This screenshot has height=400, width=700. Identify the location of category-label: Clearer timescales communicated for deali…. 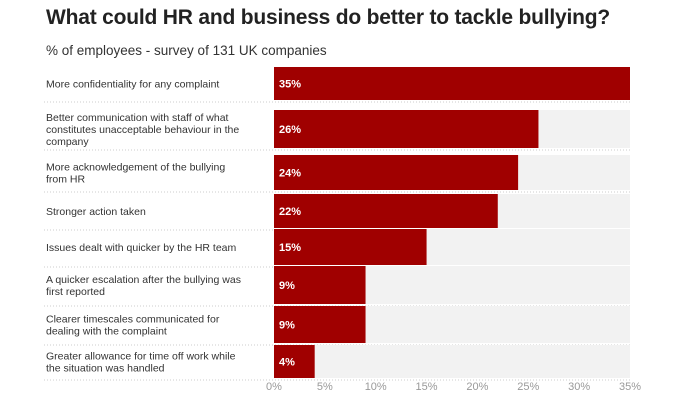
(133, 326).